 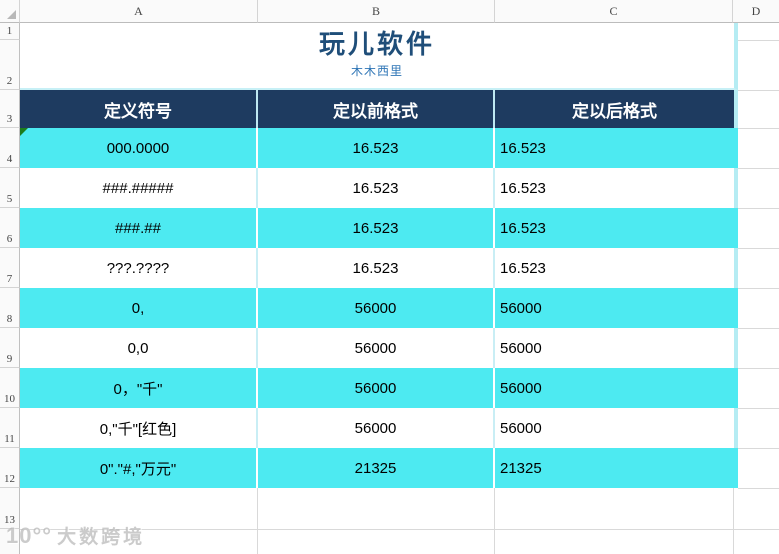 What do you see at coordinates (756, 11) in the screenshot?
I see `column-header-d: D` at bounding box center [756, 11].